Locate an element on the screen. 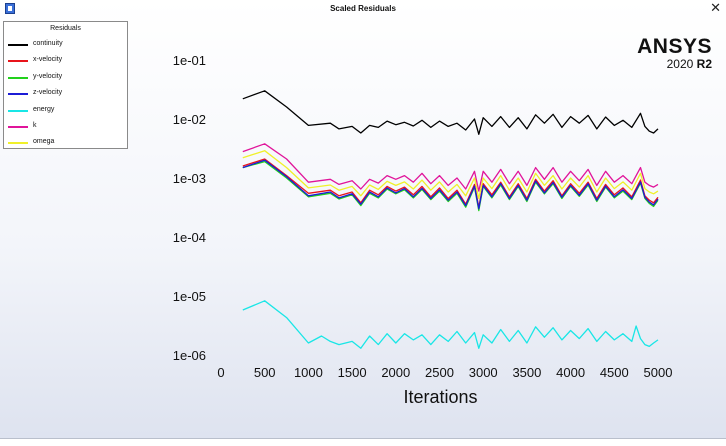  x-tick-label: 1000 is located at coordinates (308, 372).